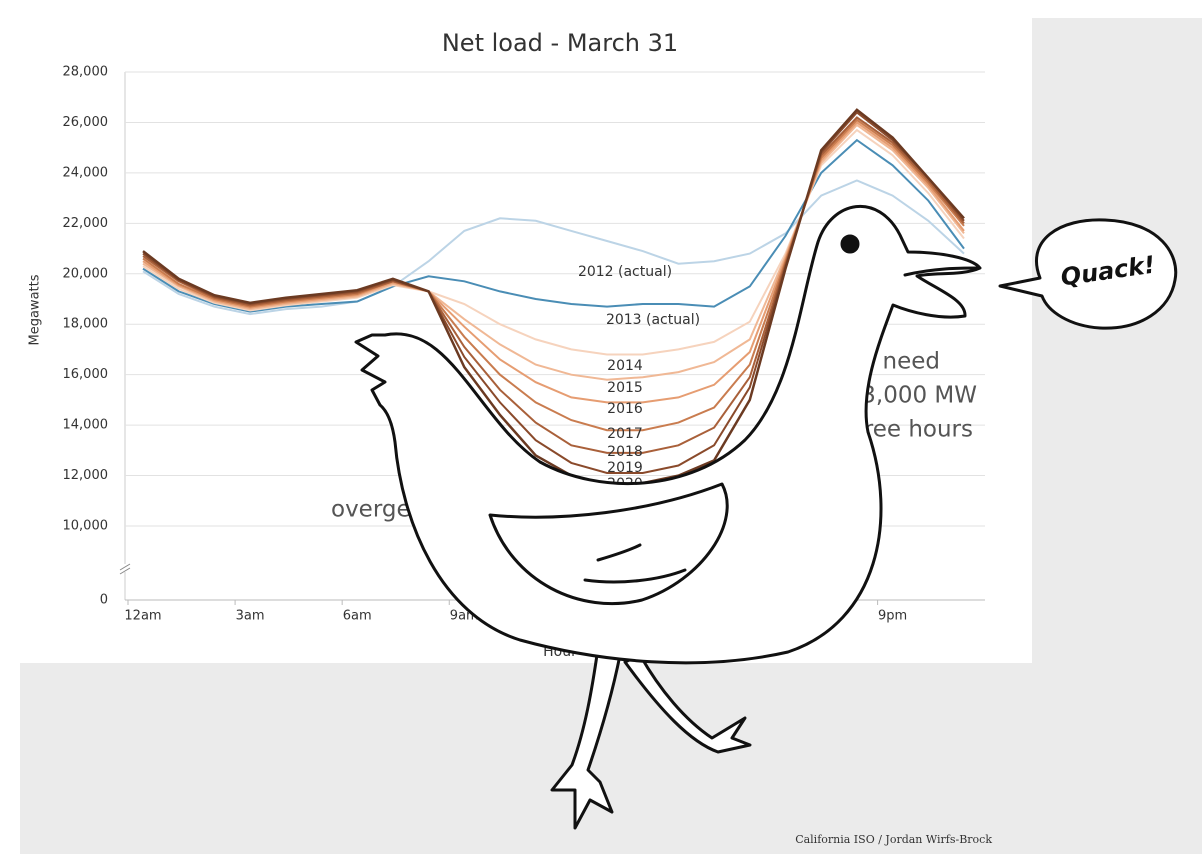 This screenshot has width=1202, height=854. Describe the element at coordinates (635, 563) in the screenshot. I see `duck-feather` at that location.